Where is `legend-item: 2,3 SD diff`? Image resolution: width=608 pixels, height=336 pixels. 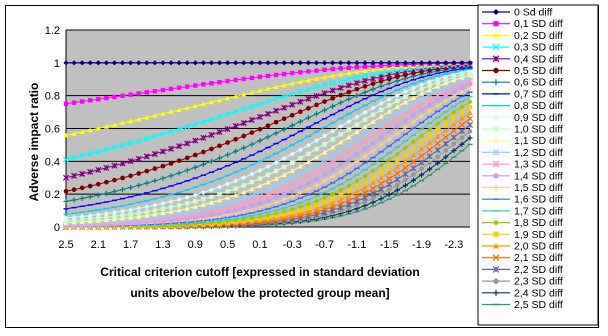
legend-item: 2,3 SD diff is located at coordinates (522, 282).